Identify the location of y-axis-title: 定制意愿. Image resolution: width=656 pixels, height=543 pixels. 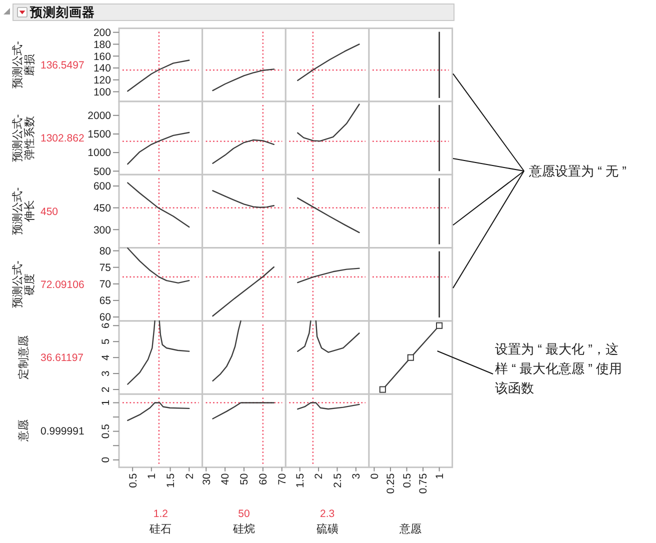
(23, 358).